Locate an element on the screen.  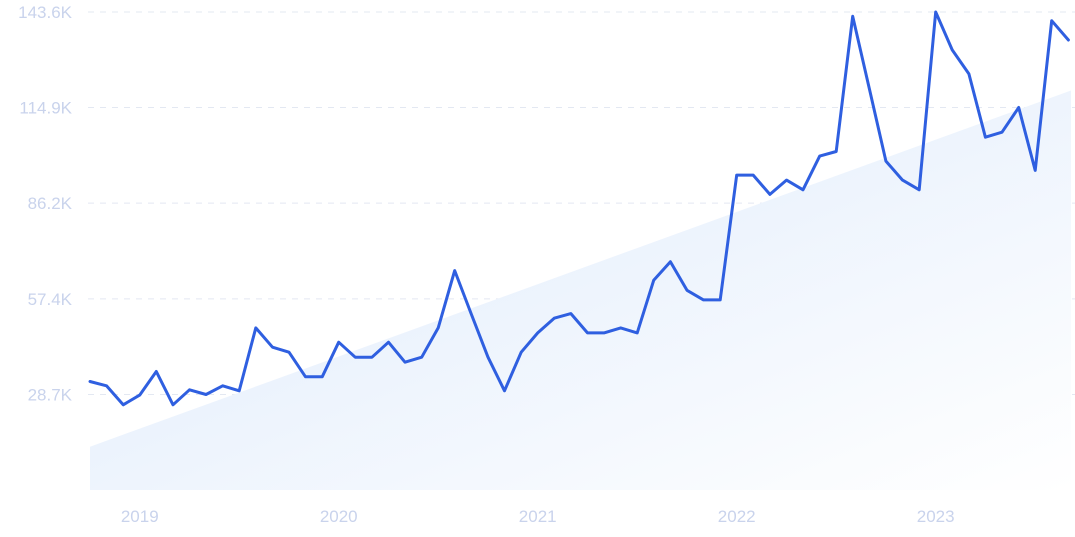
y-tick-label: 143.6K is located at coordinates (45, 12).